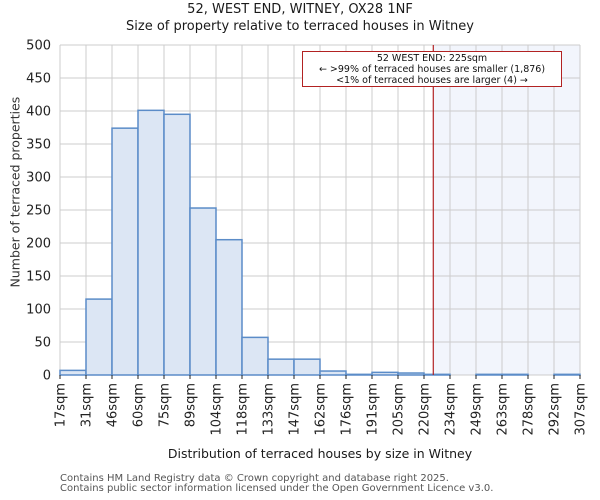 This screenshot has width=600, height=500. What do you see at coordinates (191, 405) in the screenshot?
I see `x-tick-label: 89sqm` at bounding box center [191, 405].